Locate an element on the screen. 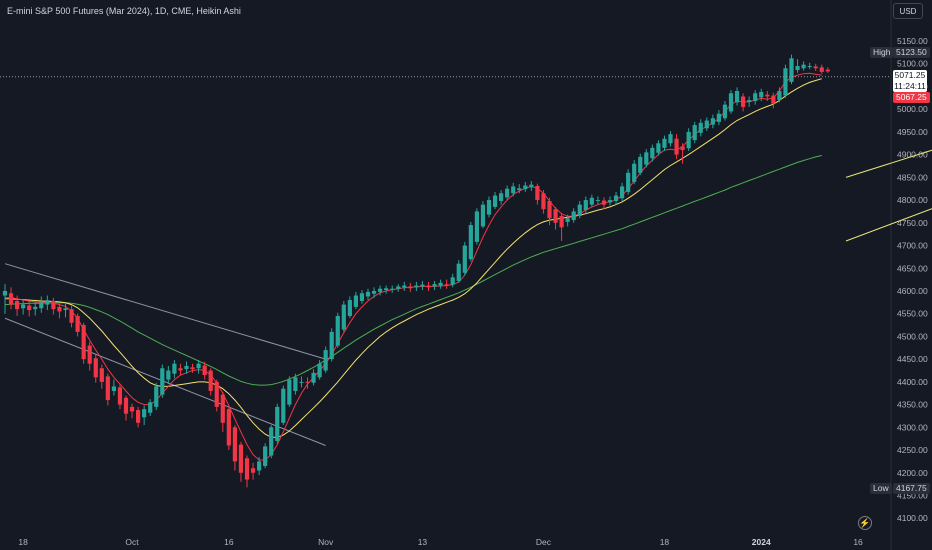 The height and width of the screenshot is (550, 932). price-tick-label: 5000.00 is located at coordinates (912, 109).